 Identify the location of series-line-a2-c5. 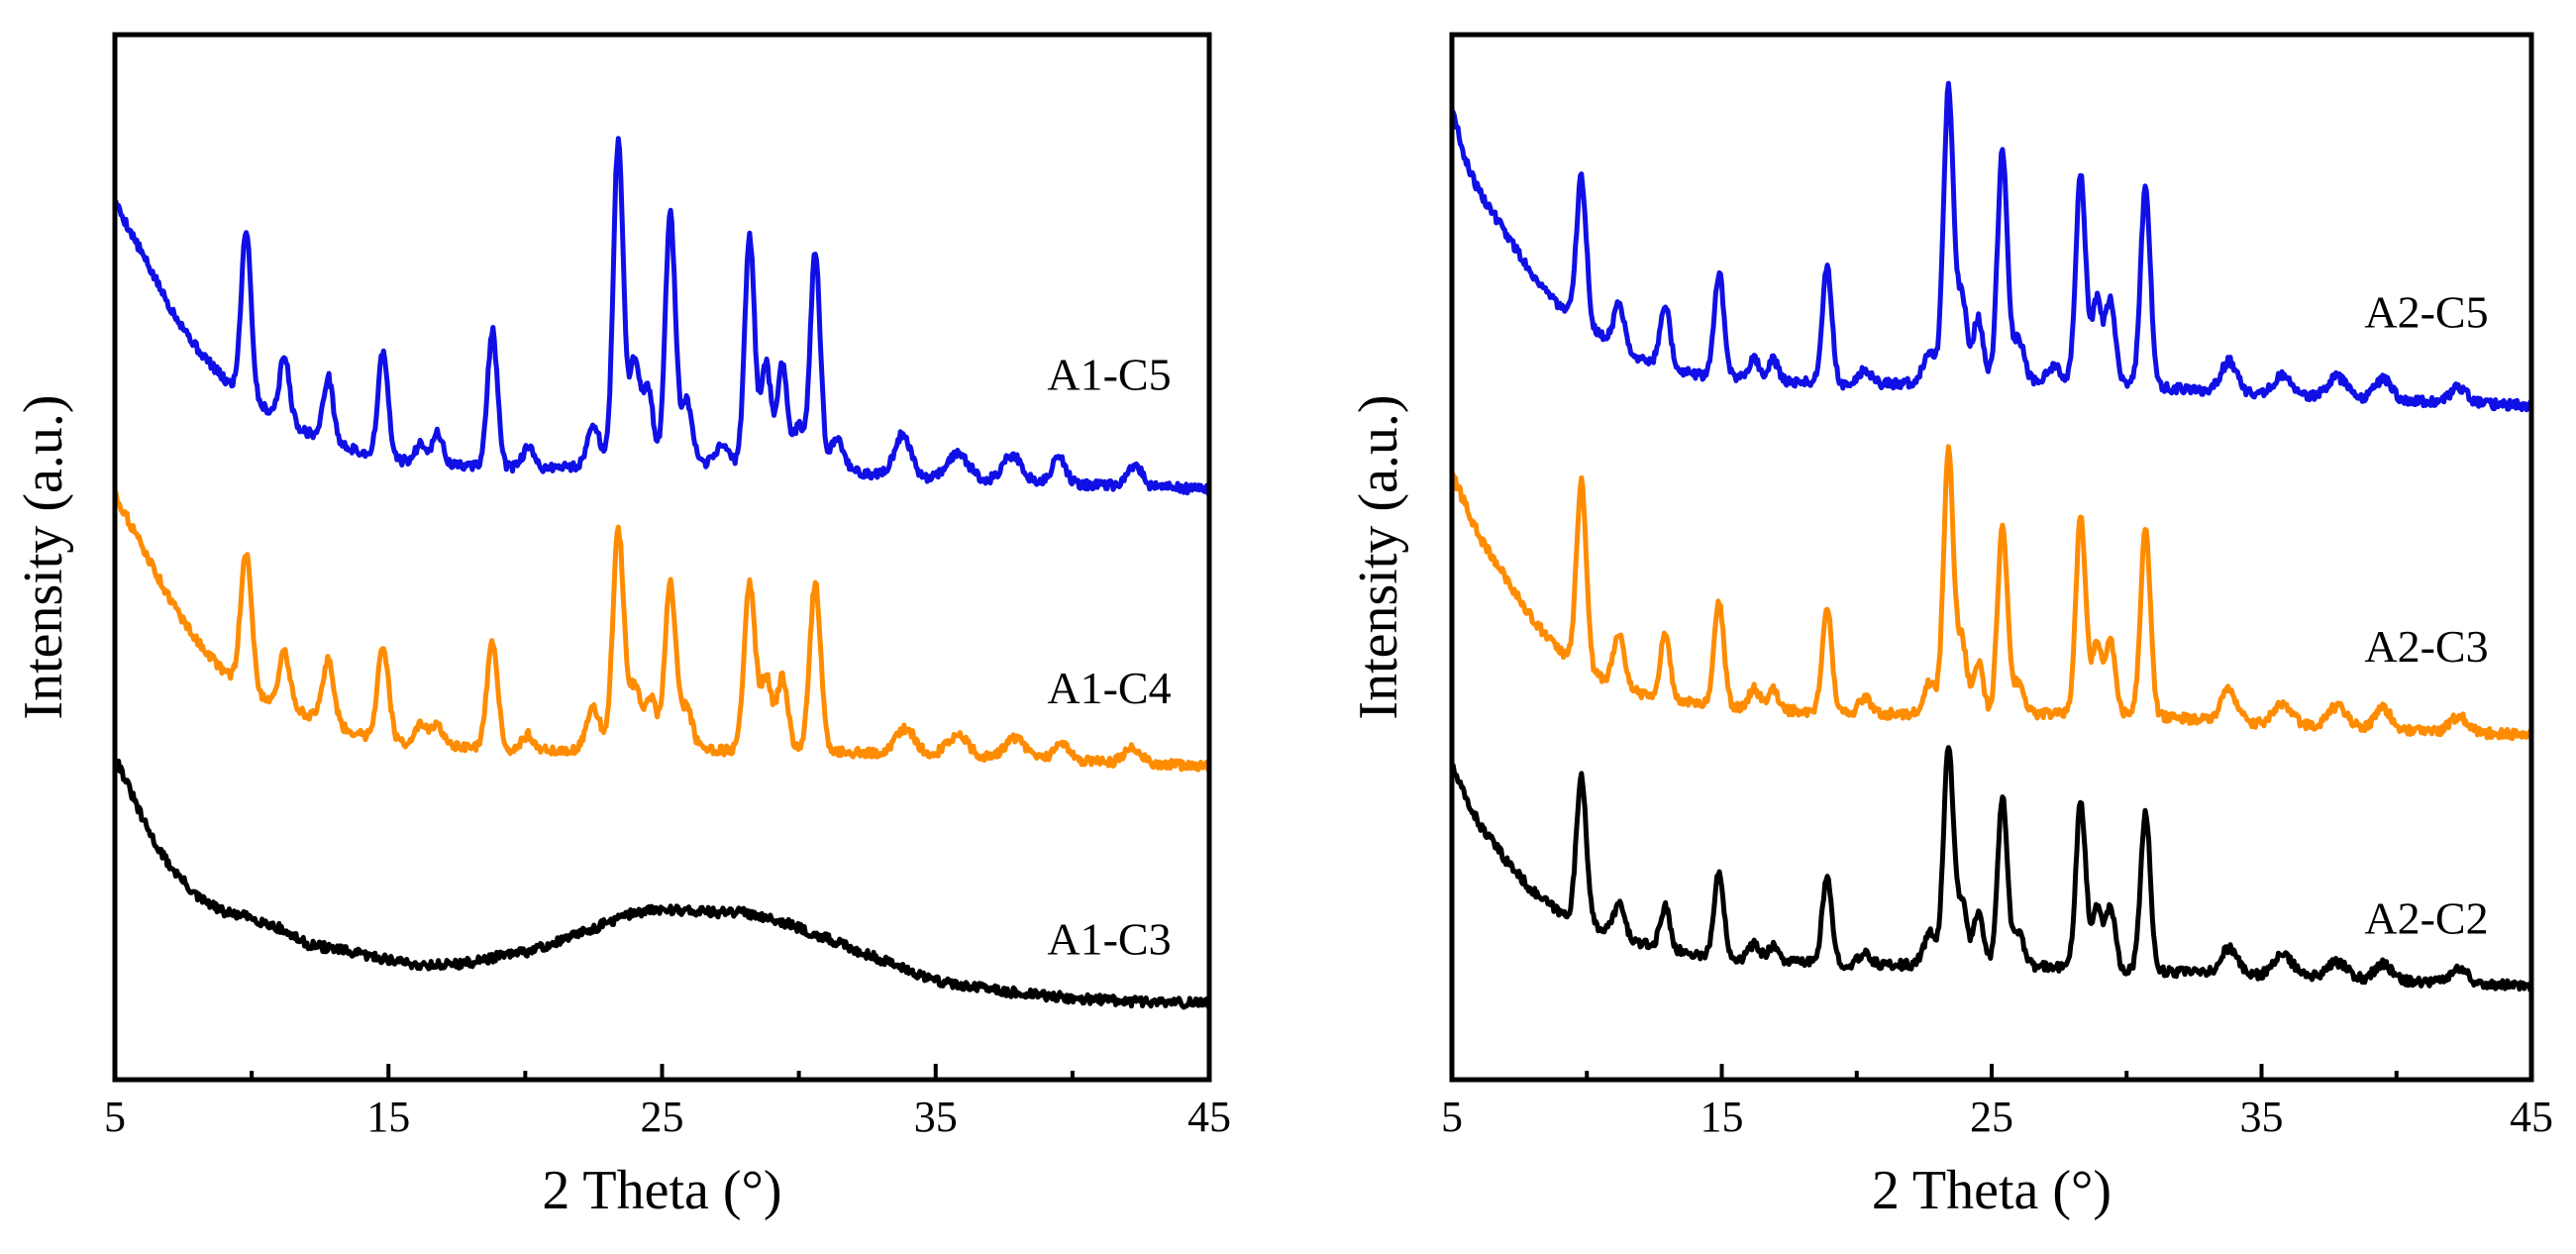
(1991, 246).